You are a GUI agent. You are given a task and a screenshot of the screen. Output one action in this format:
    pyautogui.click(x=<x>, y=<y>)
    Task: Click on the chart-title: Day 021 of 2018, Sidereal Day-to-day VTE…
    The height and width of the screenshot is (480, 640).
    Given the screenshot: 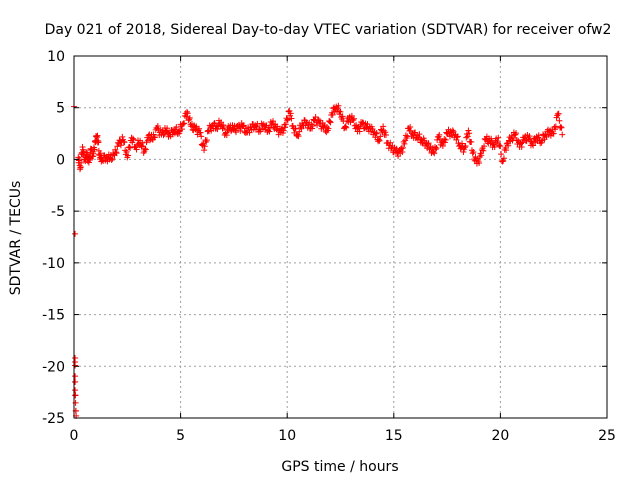 What is the action you would take?
    pyautogui.click(x=328, y=30)
    